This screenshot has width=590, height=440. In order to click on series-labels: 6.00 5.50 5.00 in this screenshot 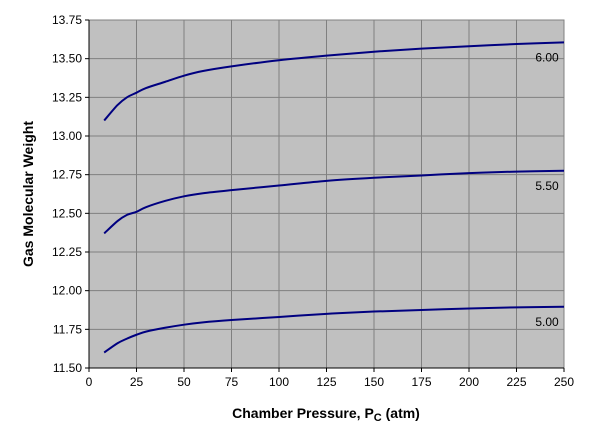, I will do `click(547, 189)`.